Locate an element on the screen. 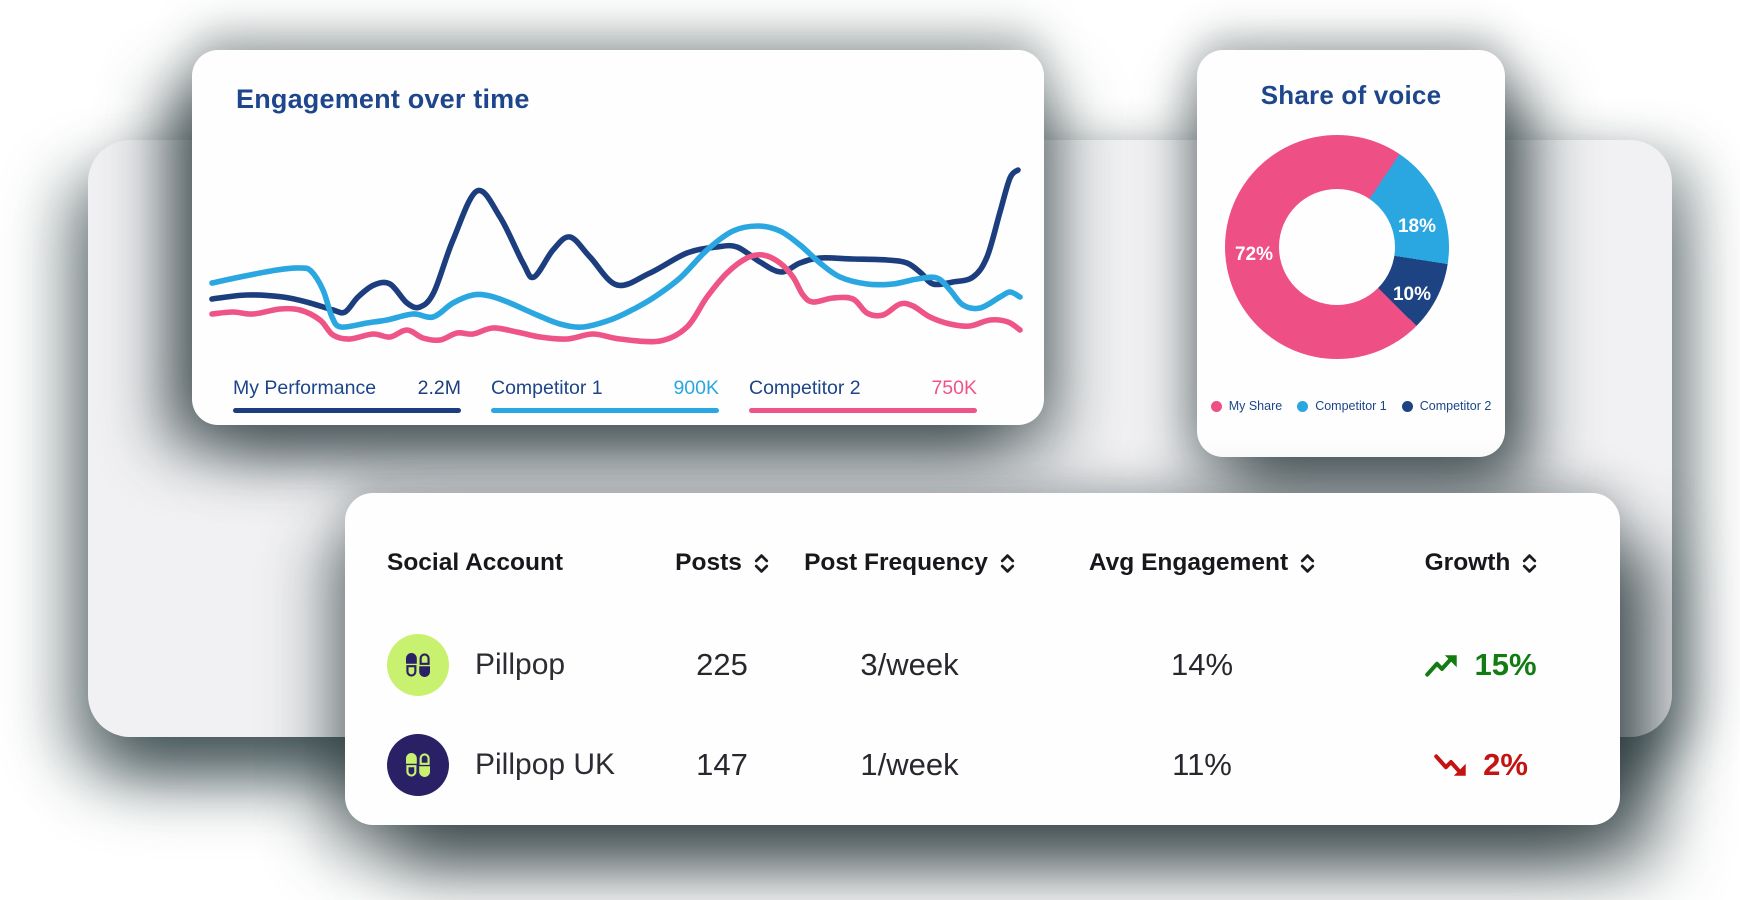 This screenshot has width=1740, height=900. legend-item-my-performance: My Performance 2.2M is located at coordinates (347, 395).